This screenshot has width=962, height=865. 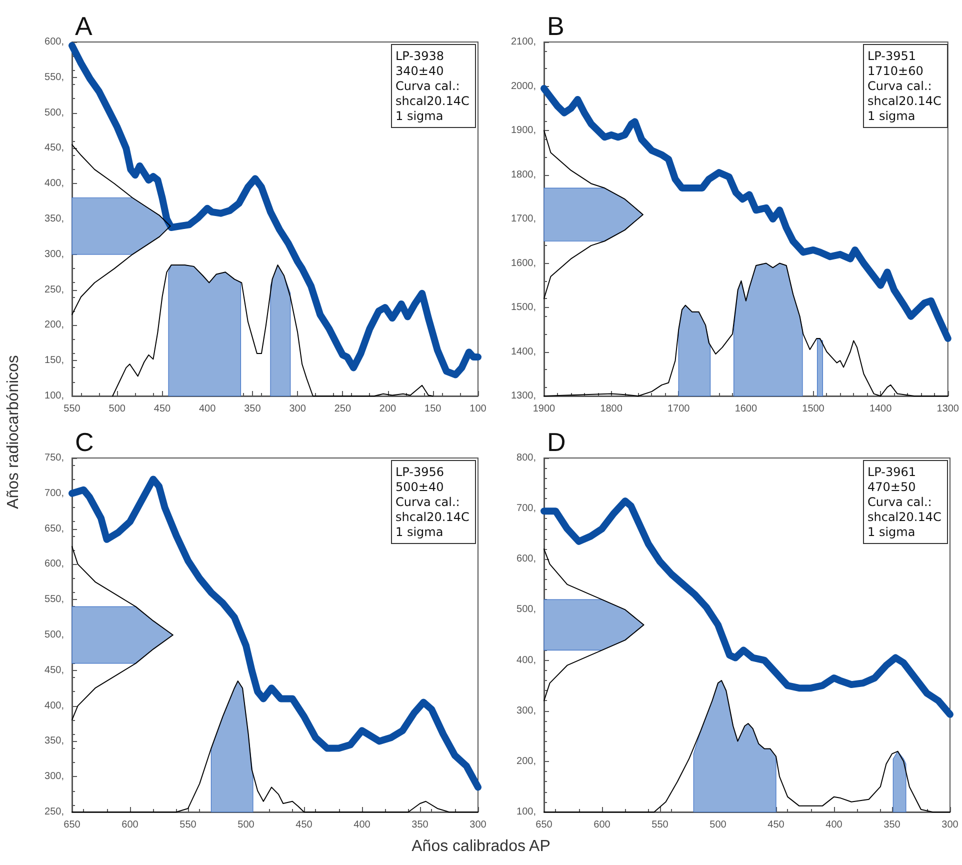 I want to click on annotation: 1710±60, so click(x=896, y=71).